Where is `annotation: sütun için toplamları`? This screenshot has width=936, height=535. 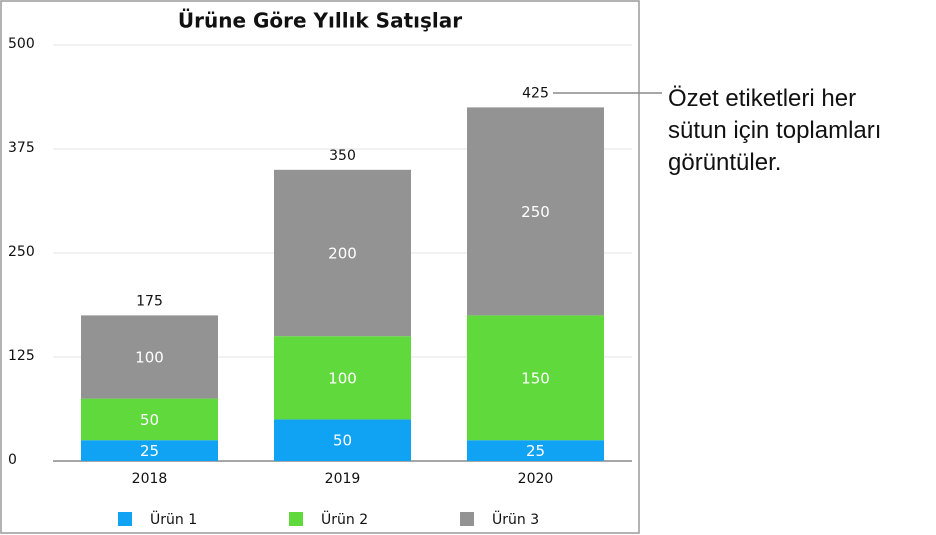 annotation: sütun için toplamları is located at coordinates (774, 130).